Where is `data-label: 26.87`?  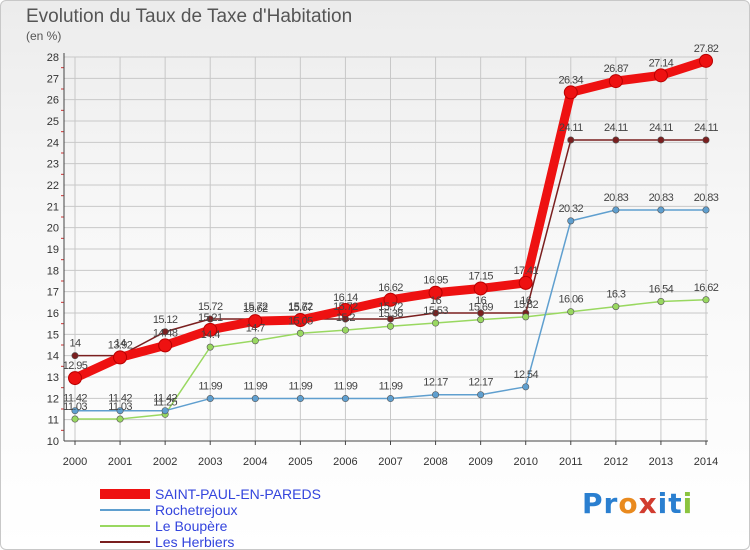 data-label: 26.87 is located at coordinates (616, 69).